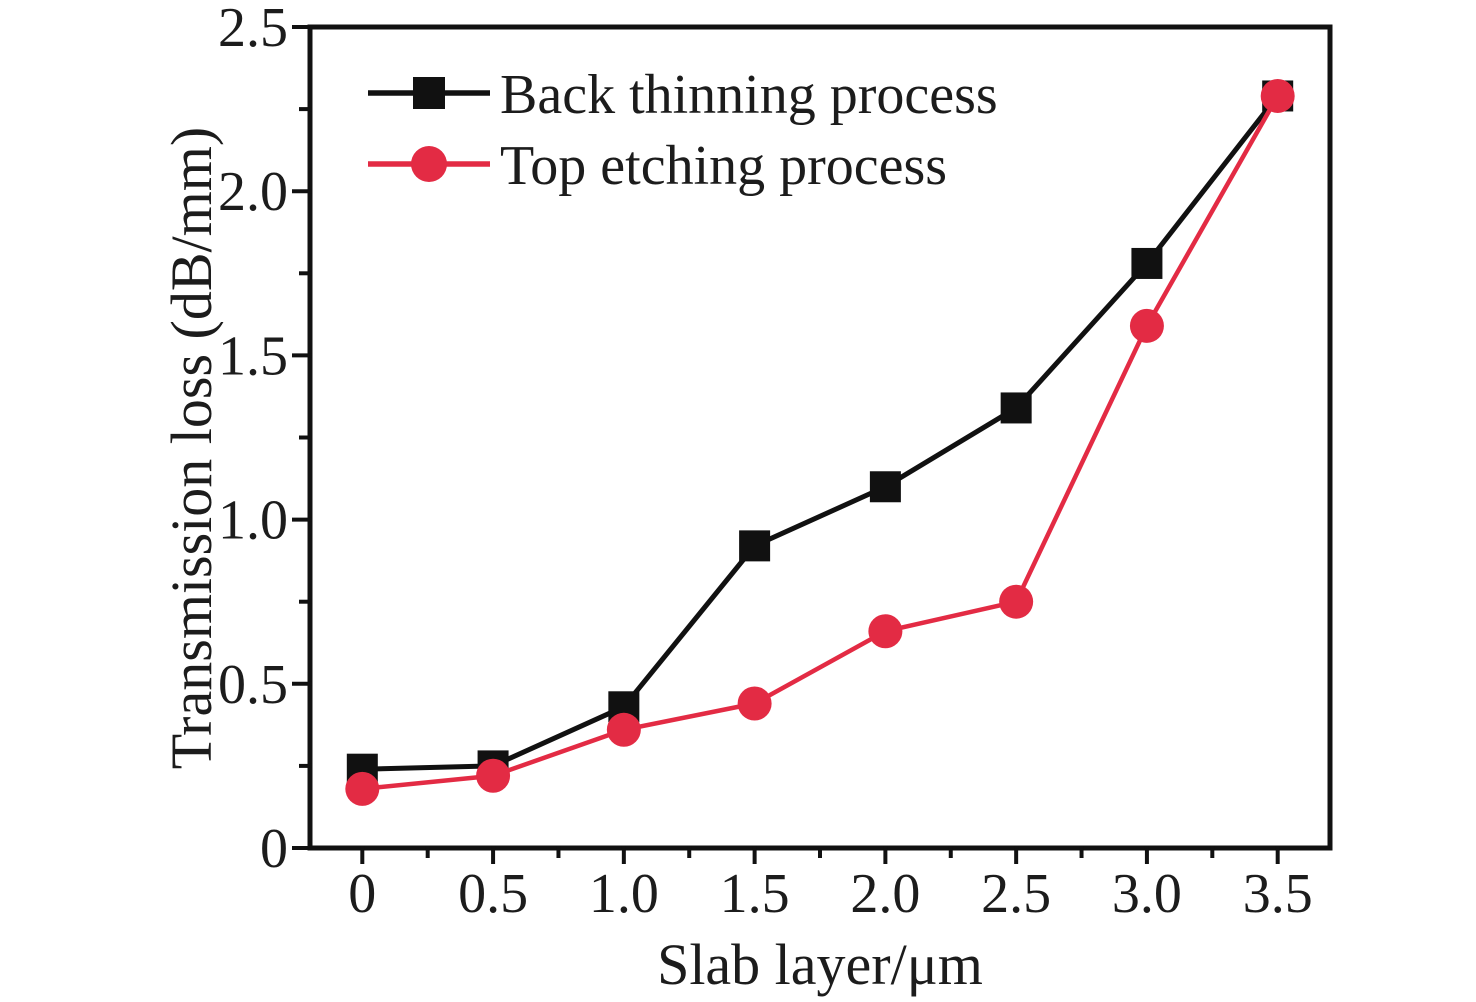  I want to click on x-tick-label: 3.5, so click(1278, 894).